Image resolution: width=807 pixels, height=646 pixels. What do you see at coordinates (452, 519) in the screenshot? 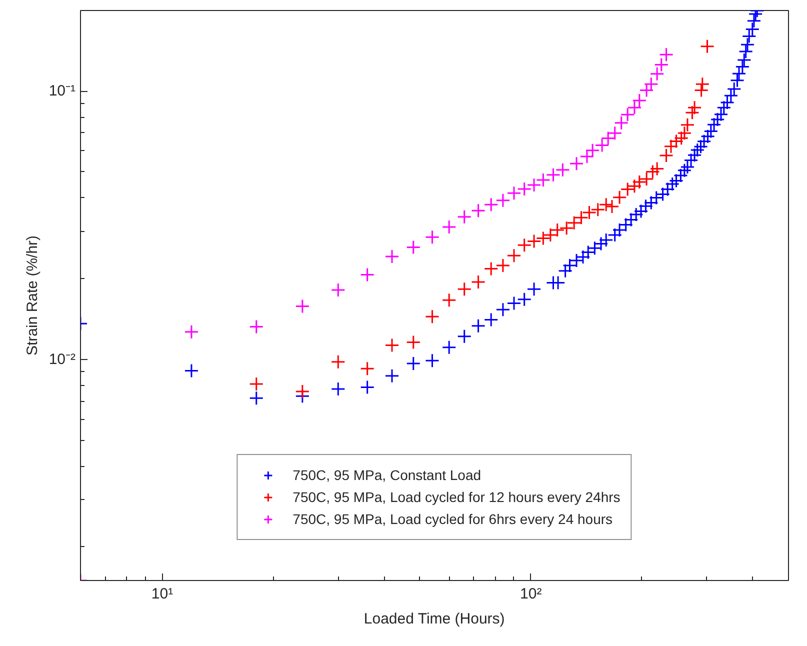
I see `legend-label: 750C, 95 MPa, Load cycled for 6hrs every 24 hours` at bounding box center [452, 519].